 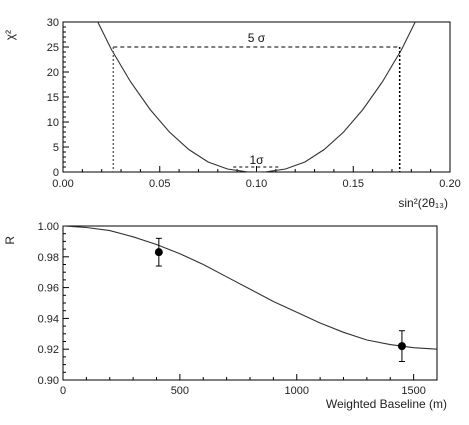 I want to click on top-y-tick-label: 25, so click(x=53, y=48).